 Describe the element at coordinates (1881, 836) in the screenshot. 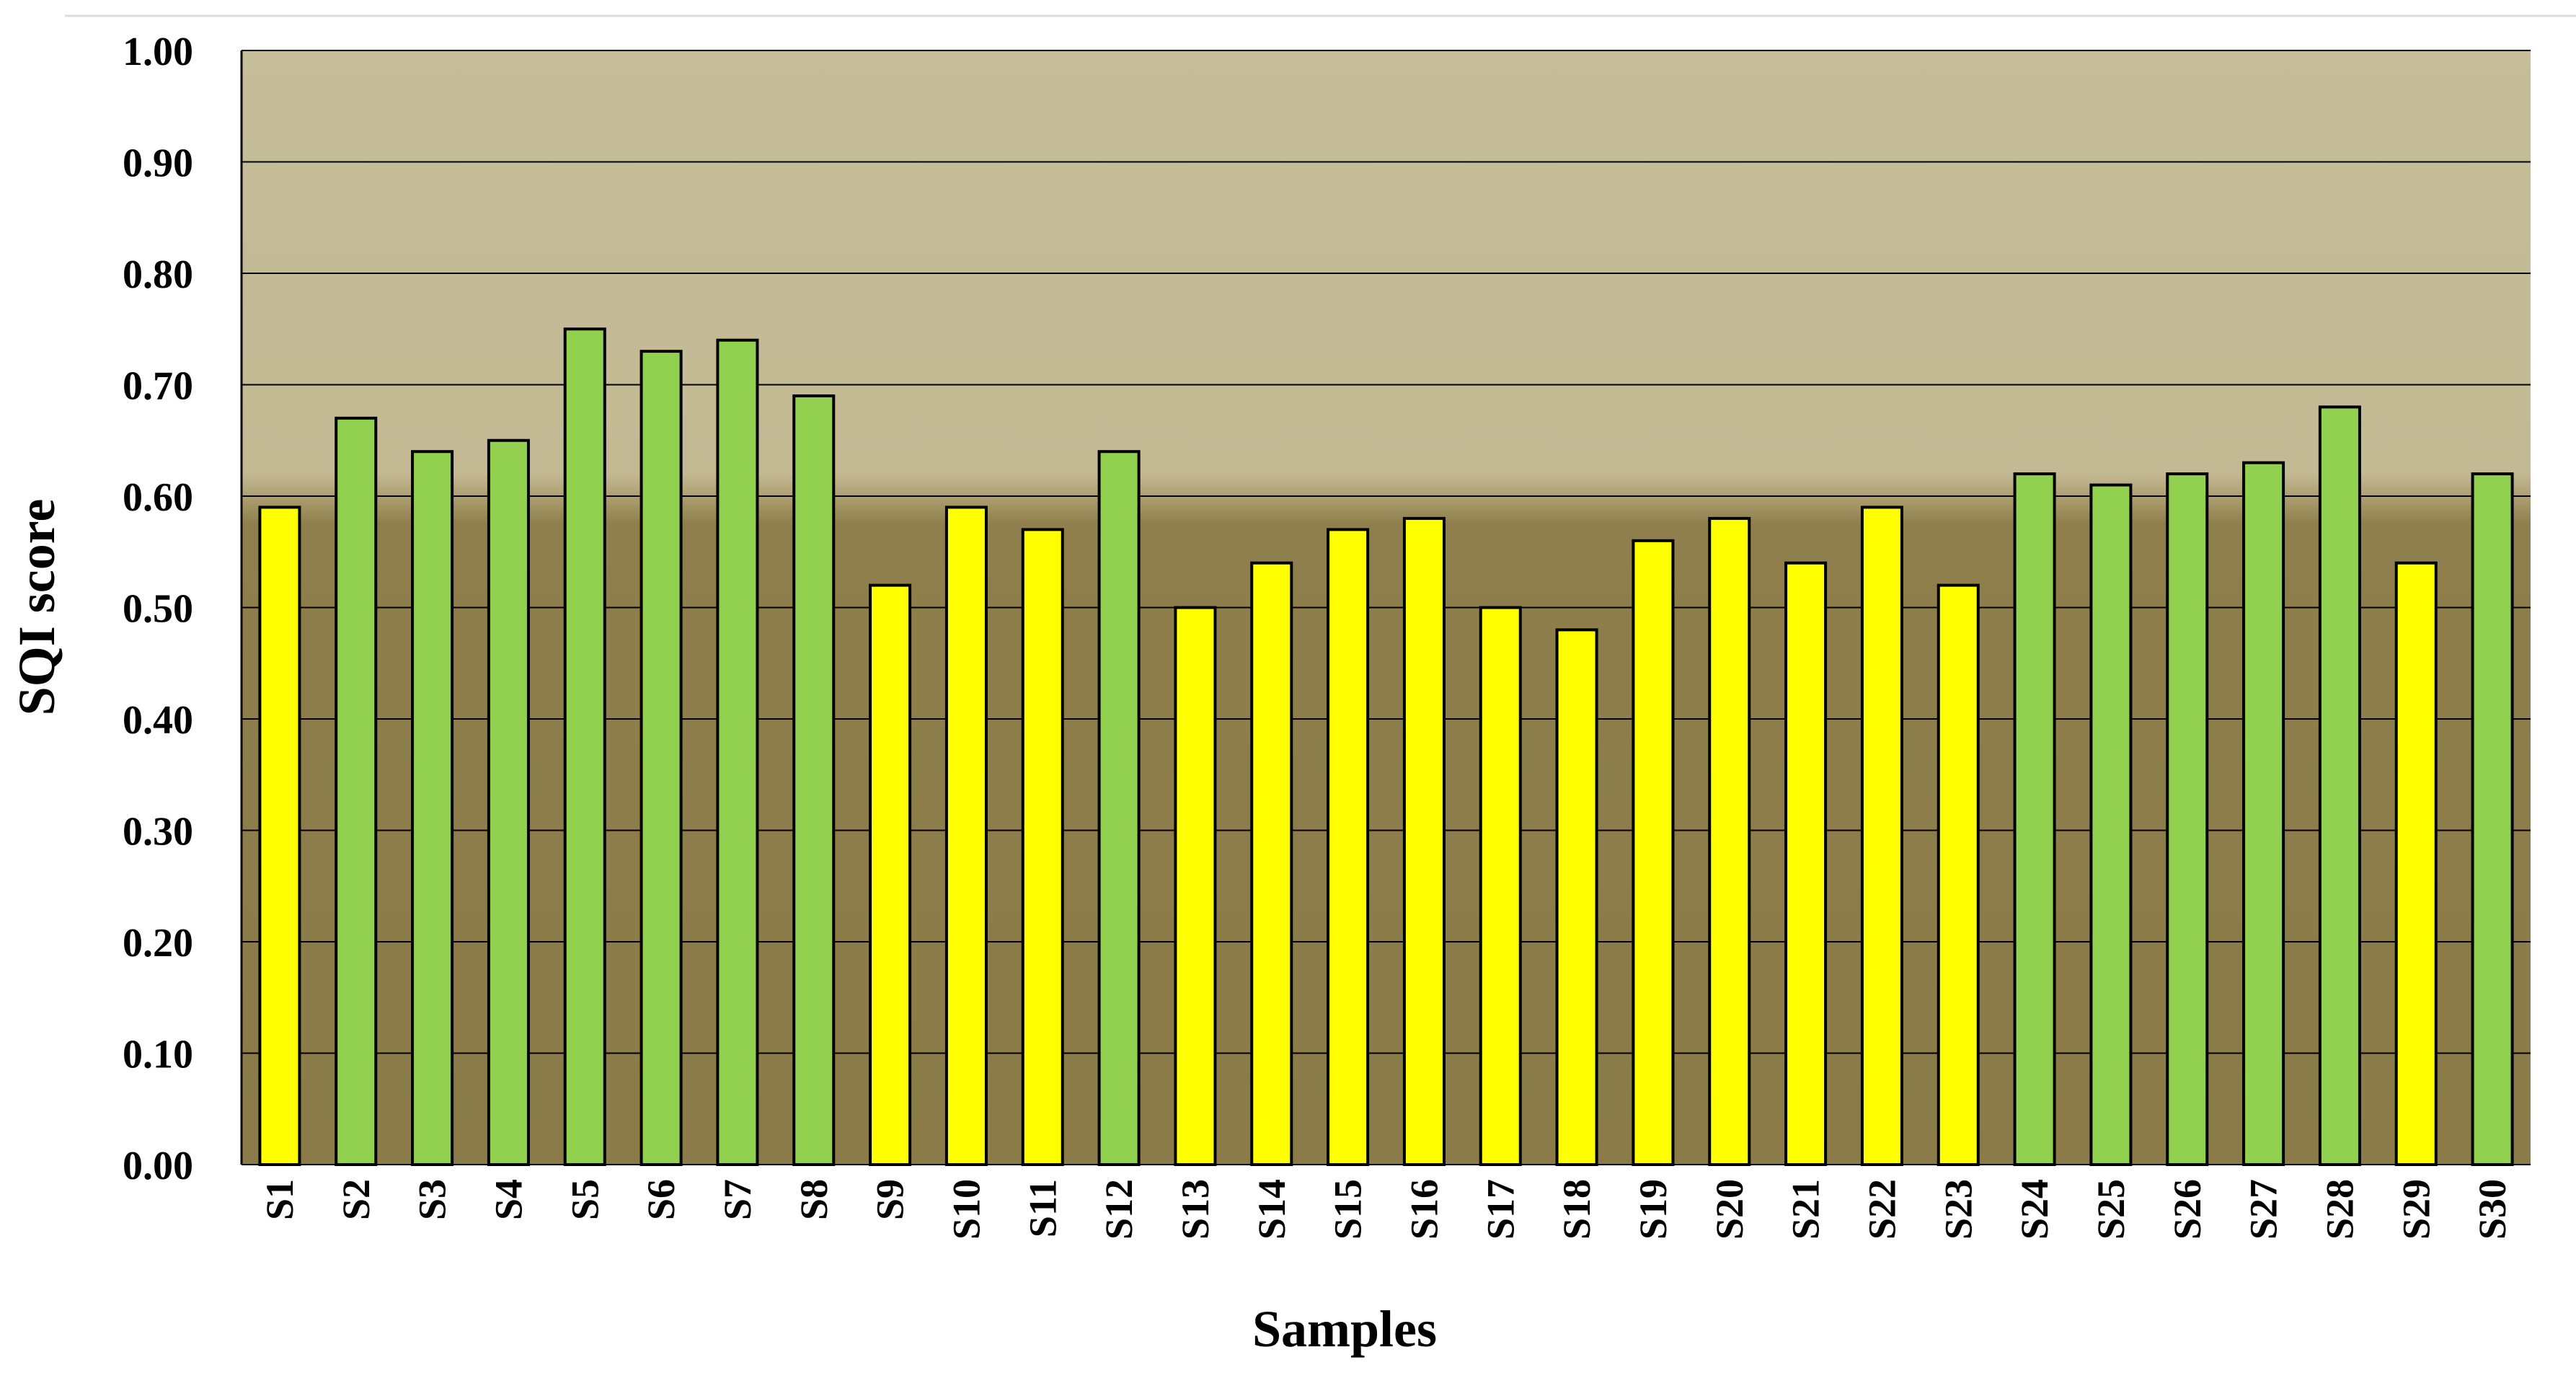

I see `bar-s22` at that location.